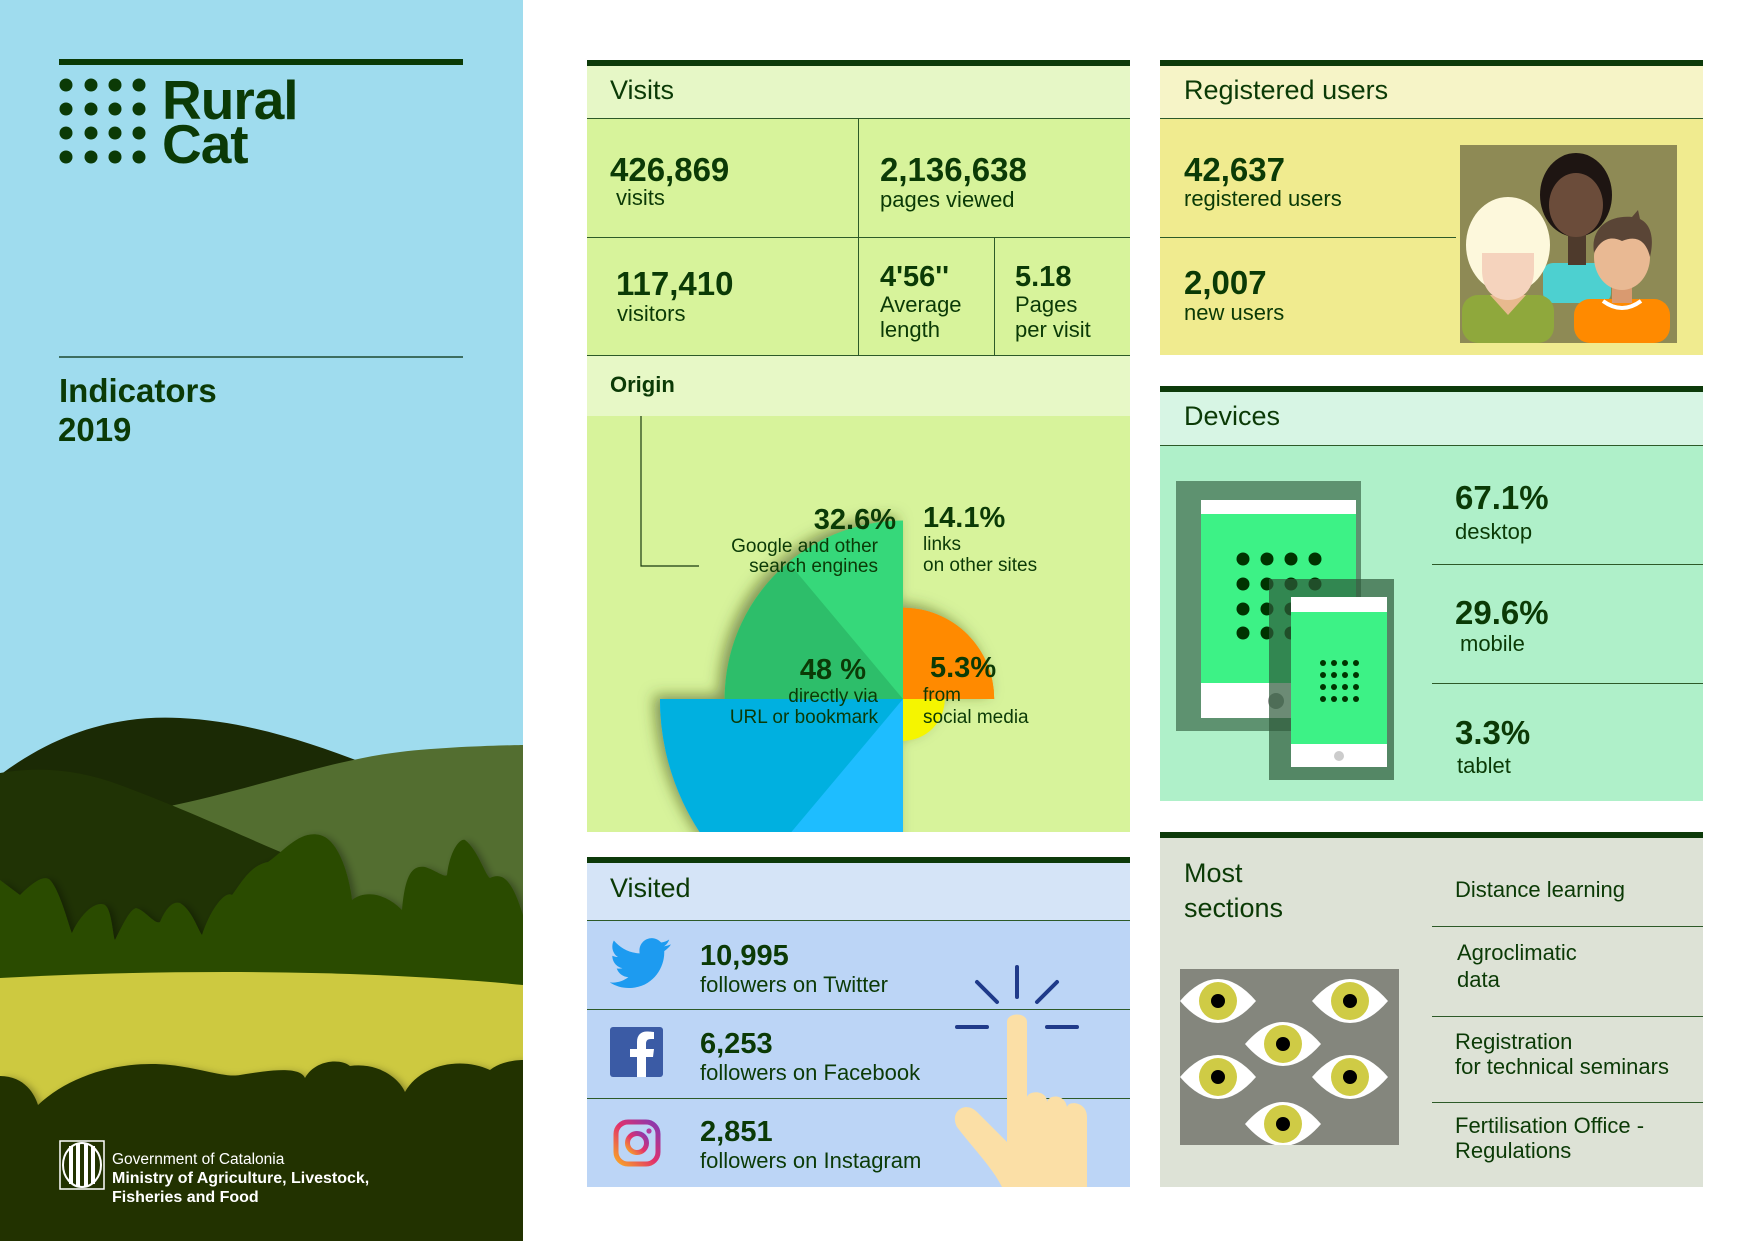 This screenshot has height=1241, width=1754. What do you see at coordinates (675, 283) in the screenshot?
I see `visitors-value: 117,410` at bounding box center [675, 283].